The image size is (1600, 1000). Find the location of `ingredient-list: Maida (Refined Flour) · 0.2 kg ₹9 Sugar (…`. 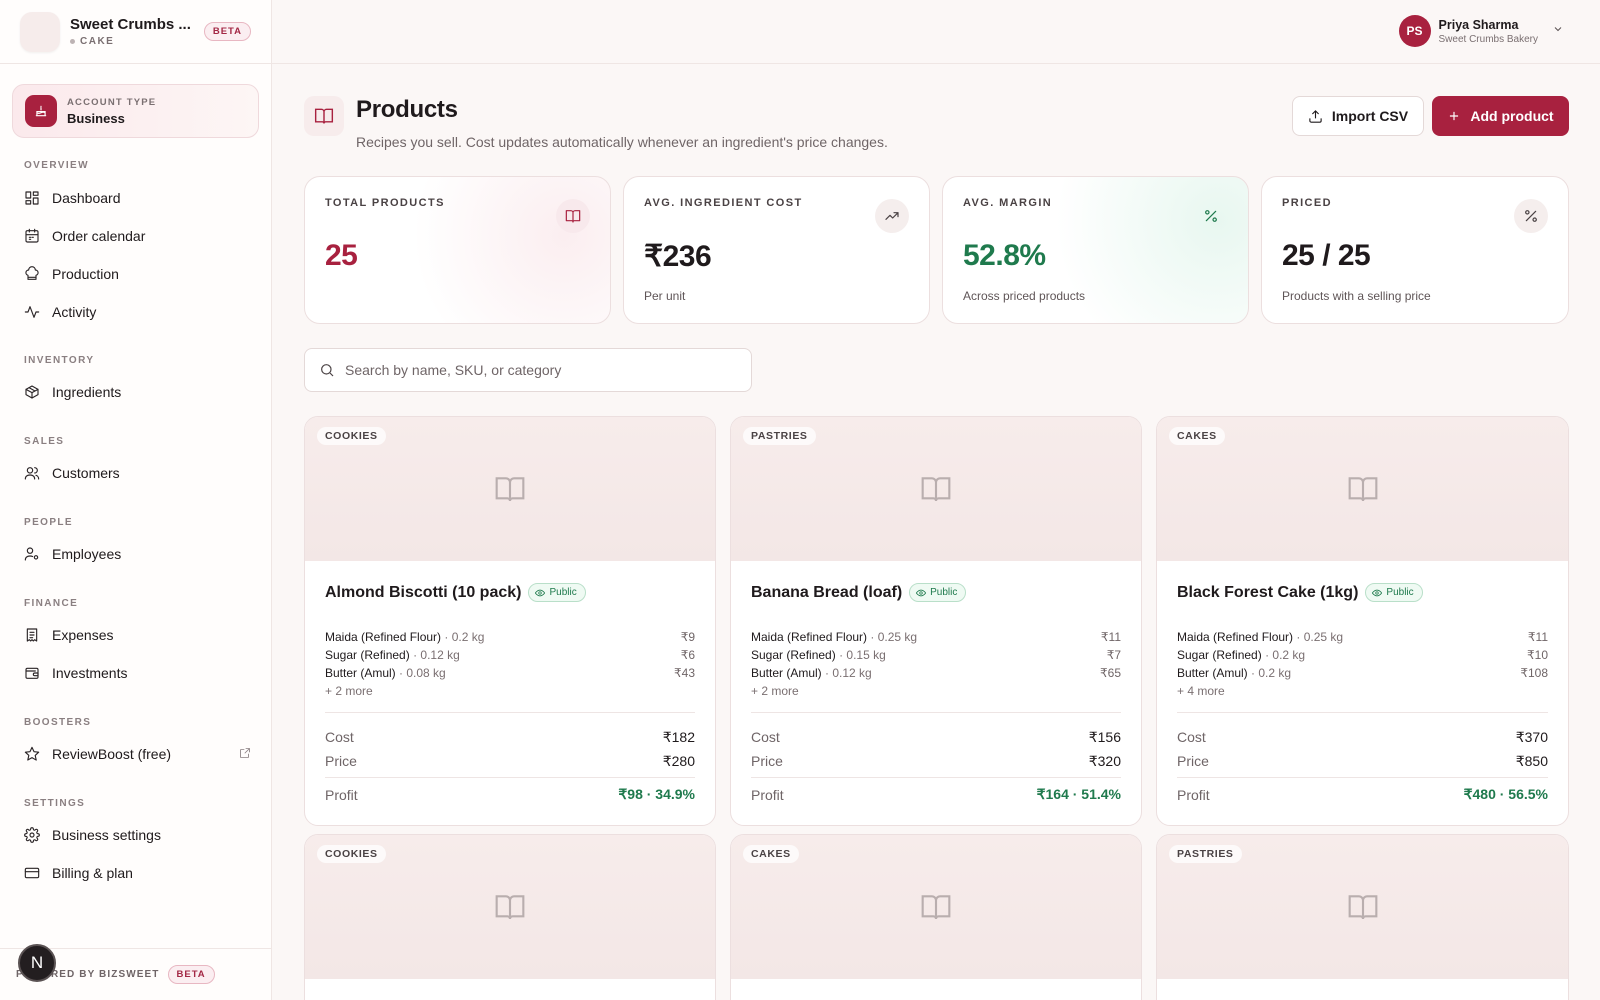

ingredient-list: Maida (Refined Flour) · 0.2 kg ₹9 Sugar (… is located at coordinates (510, 666).